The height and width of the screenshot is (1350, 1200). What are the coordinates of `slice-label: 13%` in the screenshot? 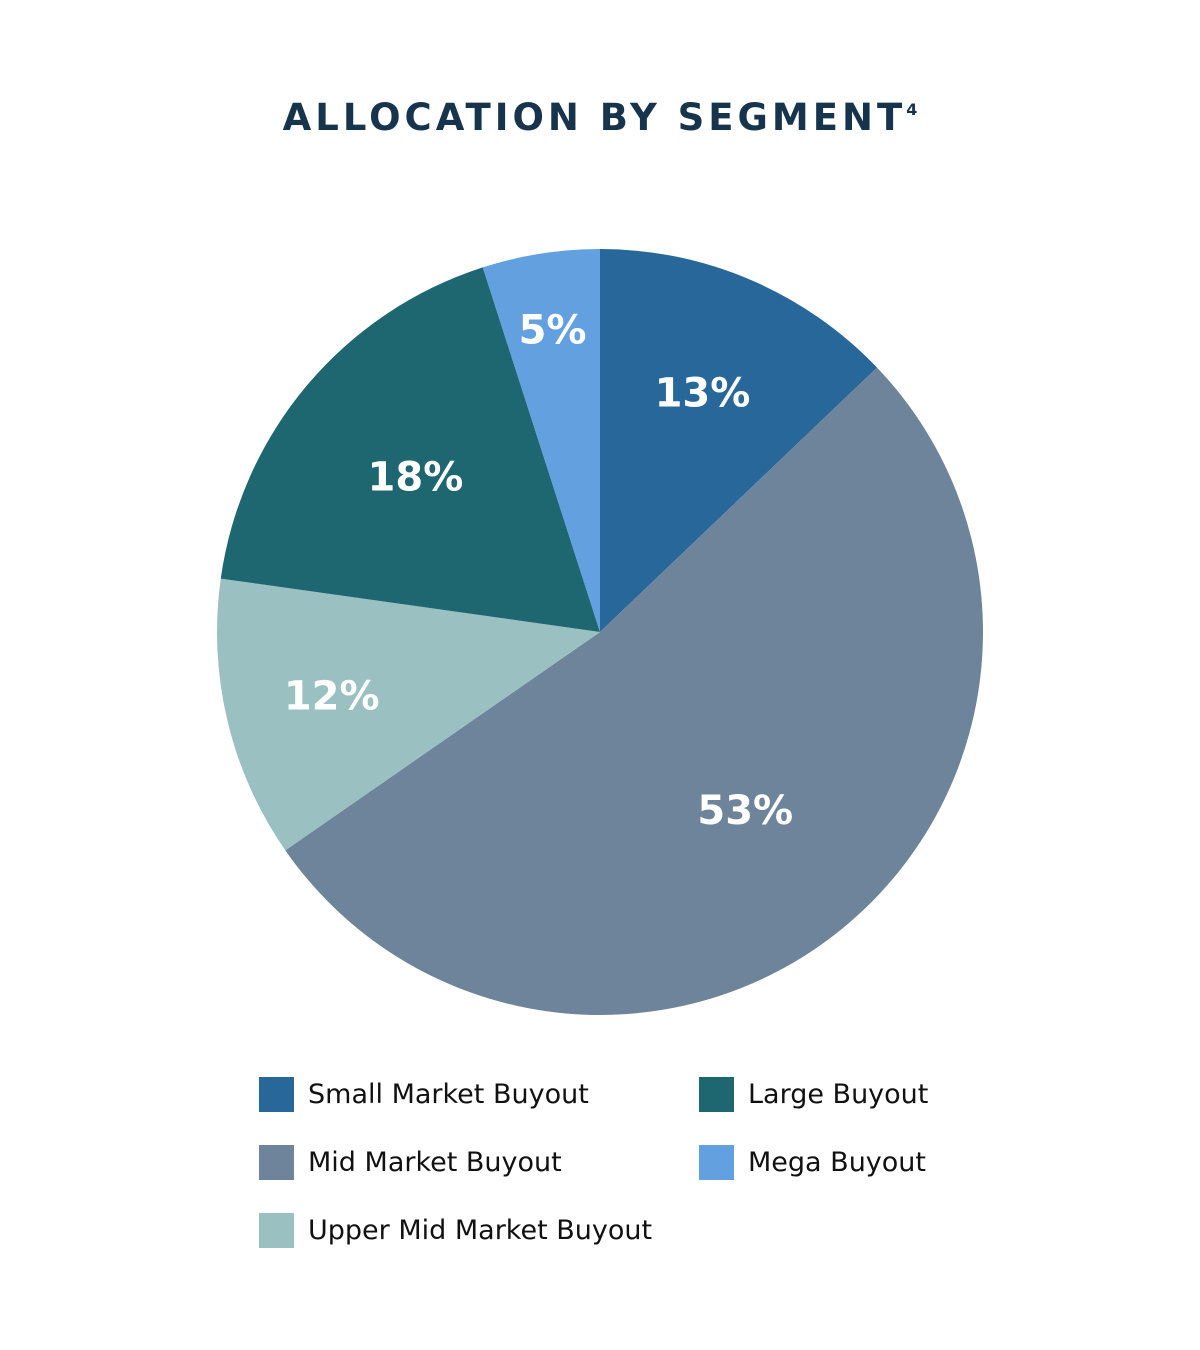 It's located at (703, 394).